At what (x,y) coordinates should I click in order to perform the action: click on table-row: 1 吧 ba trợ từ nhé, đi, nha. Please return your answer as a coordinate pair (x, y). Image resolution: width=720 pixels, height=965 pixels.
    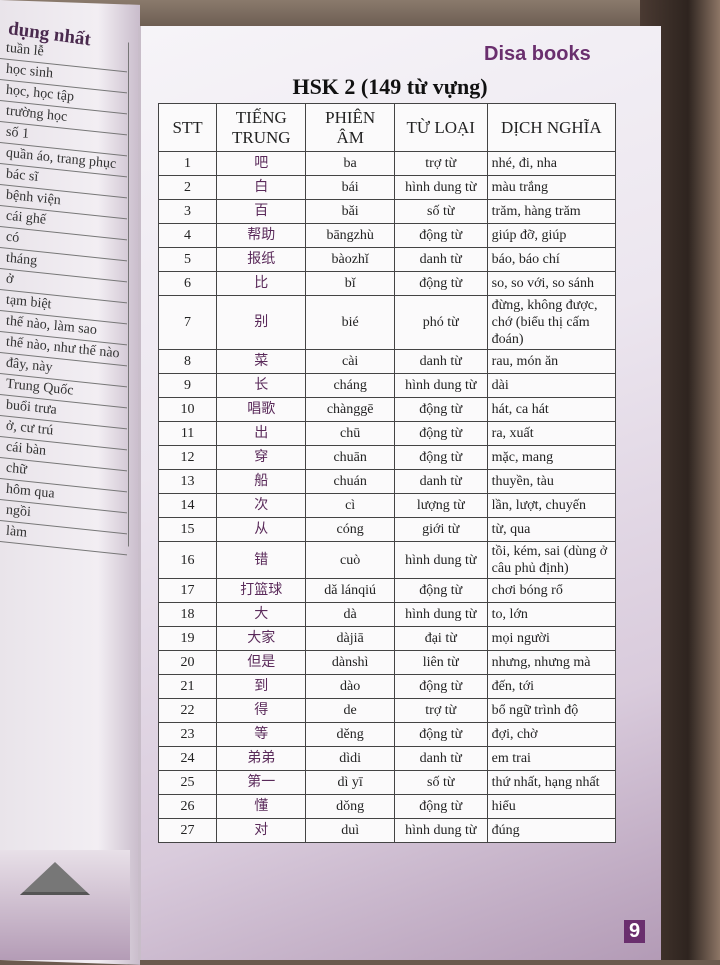
    Looking at the image, I should click on (387, 163).